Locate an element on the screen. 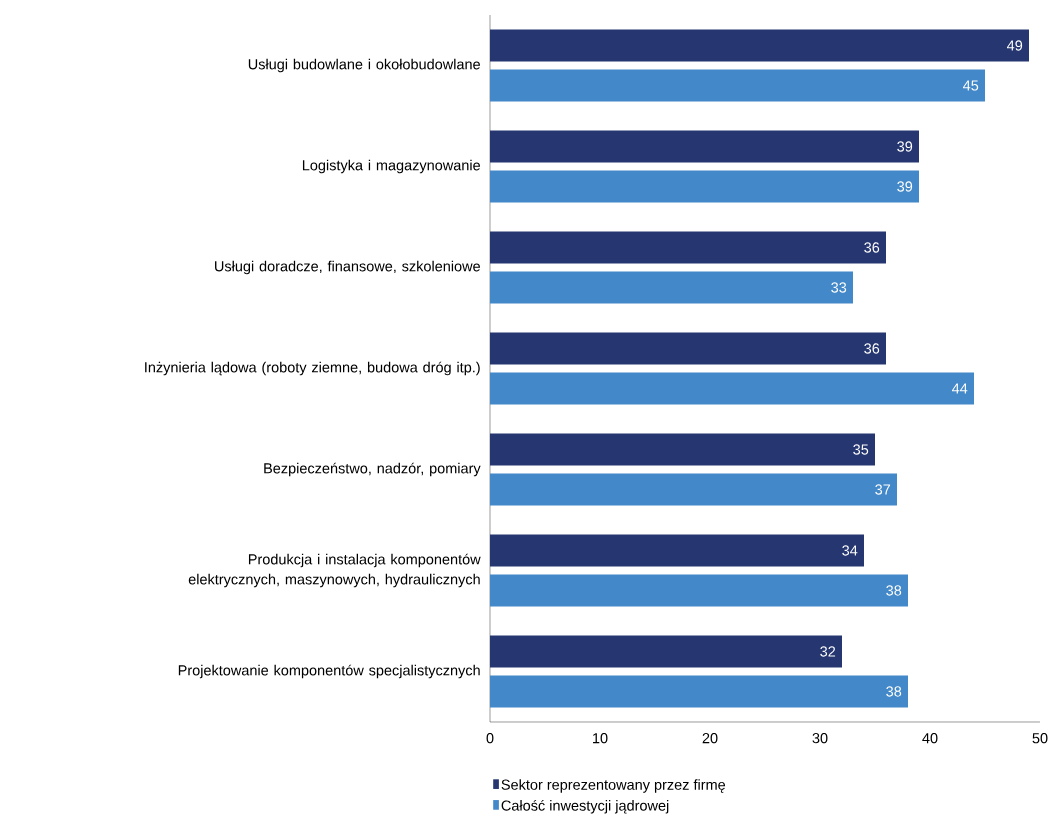 The width and height of the screenshot is (1054, 826). y-tick-label: Produkcja i instalacja komponentów elektrycznych, maszynowych, hydraulicznych is located at coordinates (334, 570).